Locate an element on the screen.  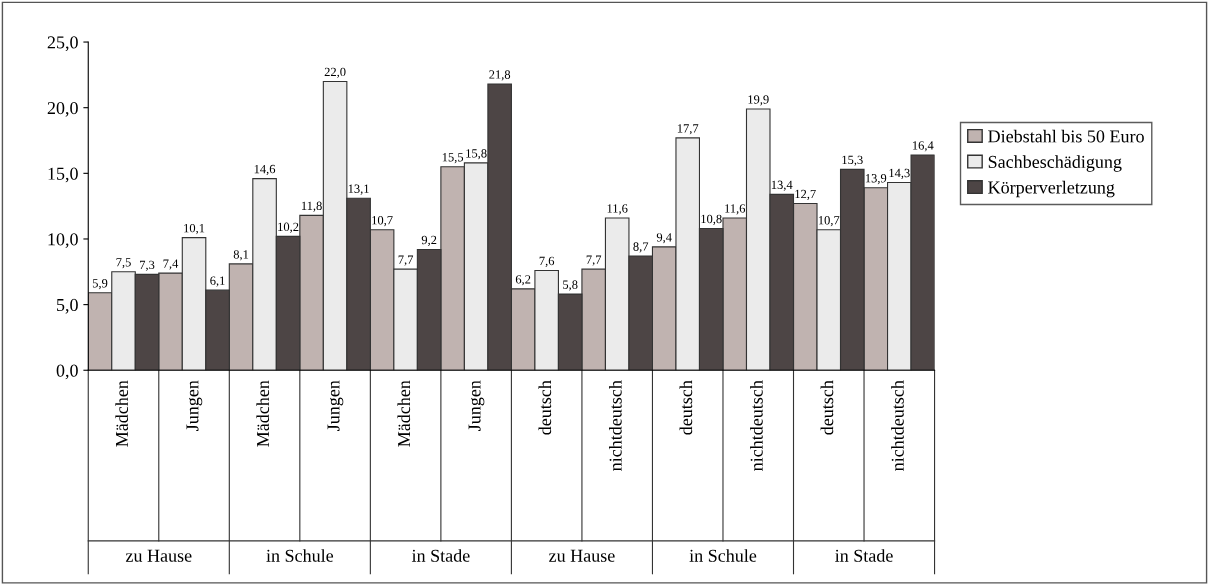
data-label: 13,9 is located at coordinates (876, 179).